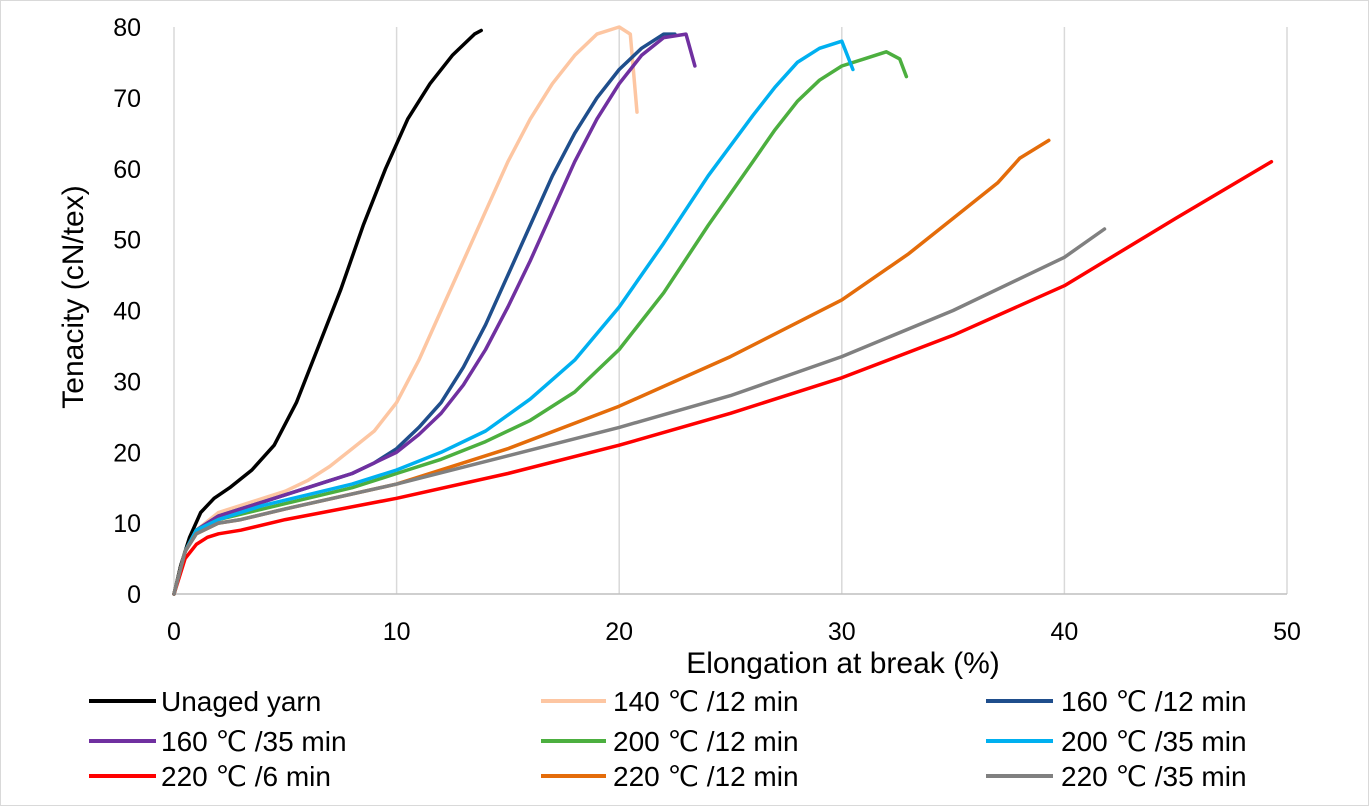 The image size is (1369, 810). I want to click on x-tick-label: 10, so click(397, 632).